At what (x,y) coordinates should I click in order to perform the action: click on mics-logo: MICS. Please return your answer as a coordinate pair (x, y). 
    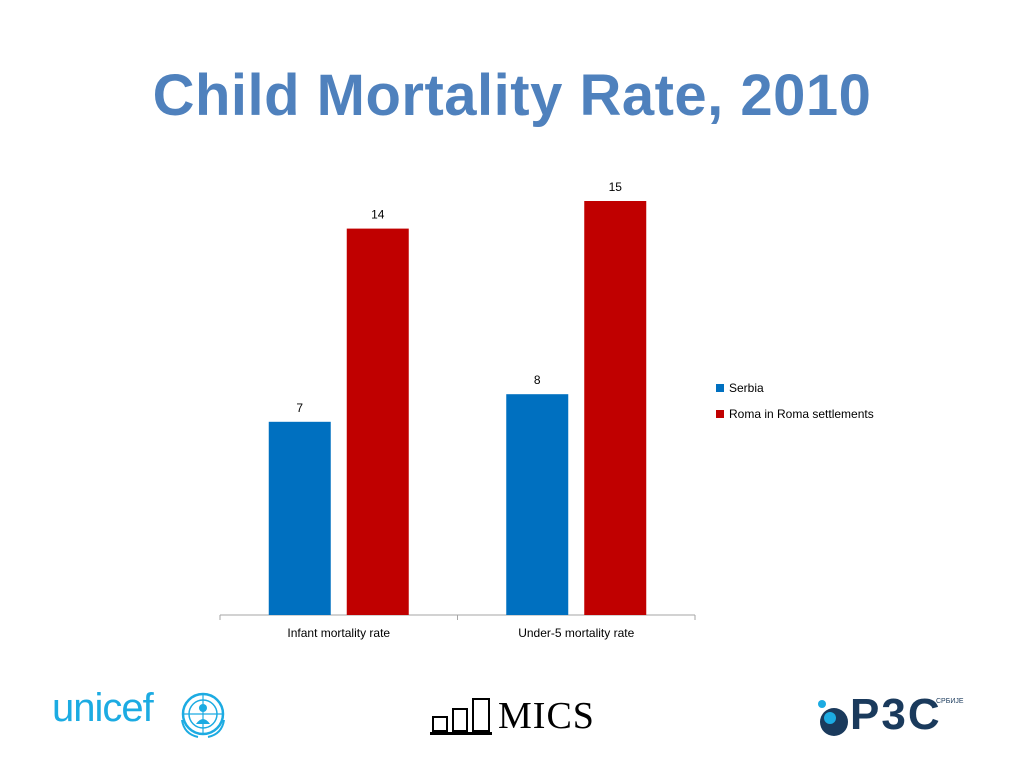
    Looking at the image, I should click on (515, 717).